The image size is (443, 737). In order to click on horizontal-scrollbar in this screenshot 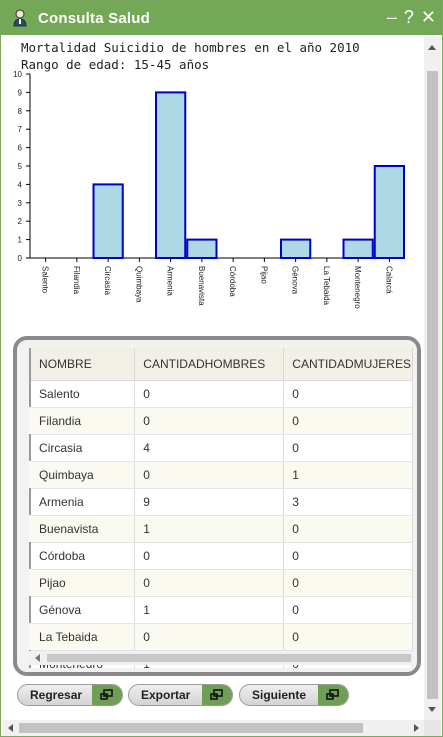, I will do `click(213, 728)`.